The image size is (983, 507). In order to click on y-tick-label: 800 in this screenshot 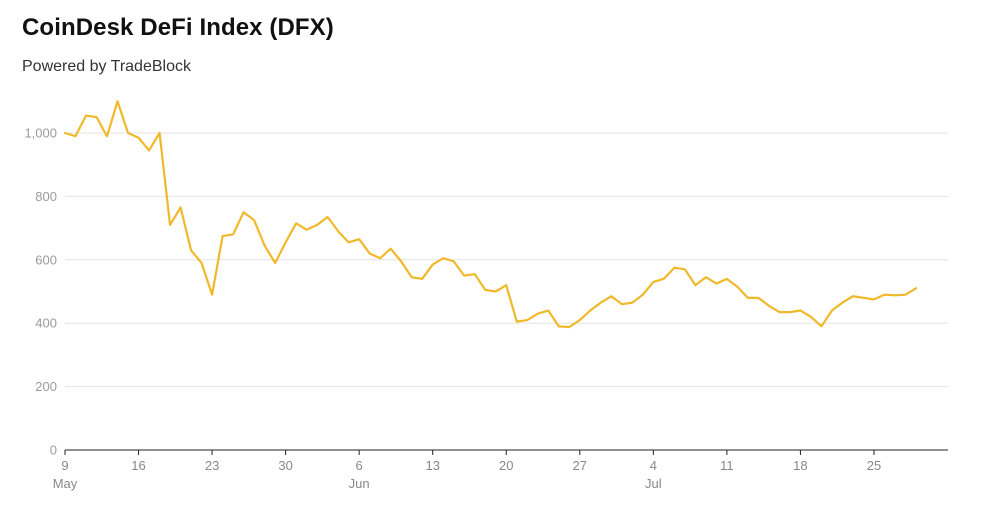, I will do `click(46, 196)`.